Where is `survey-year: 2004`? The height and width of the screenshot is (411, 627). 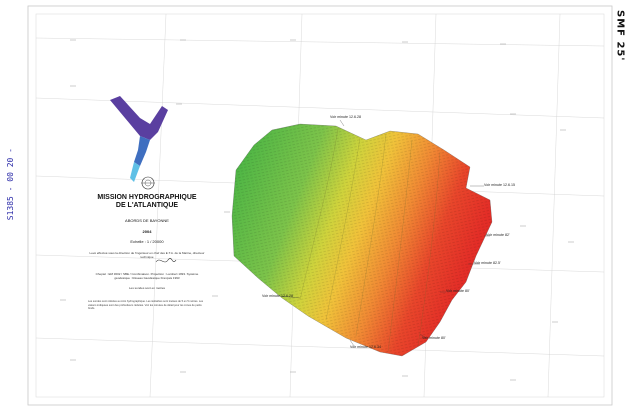
survey-year: 2004 is located at coordinates (147, 231).